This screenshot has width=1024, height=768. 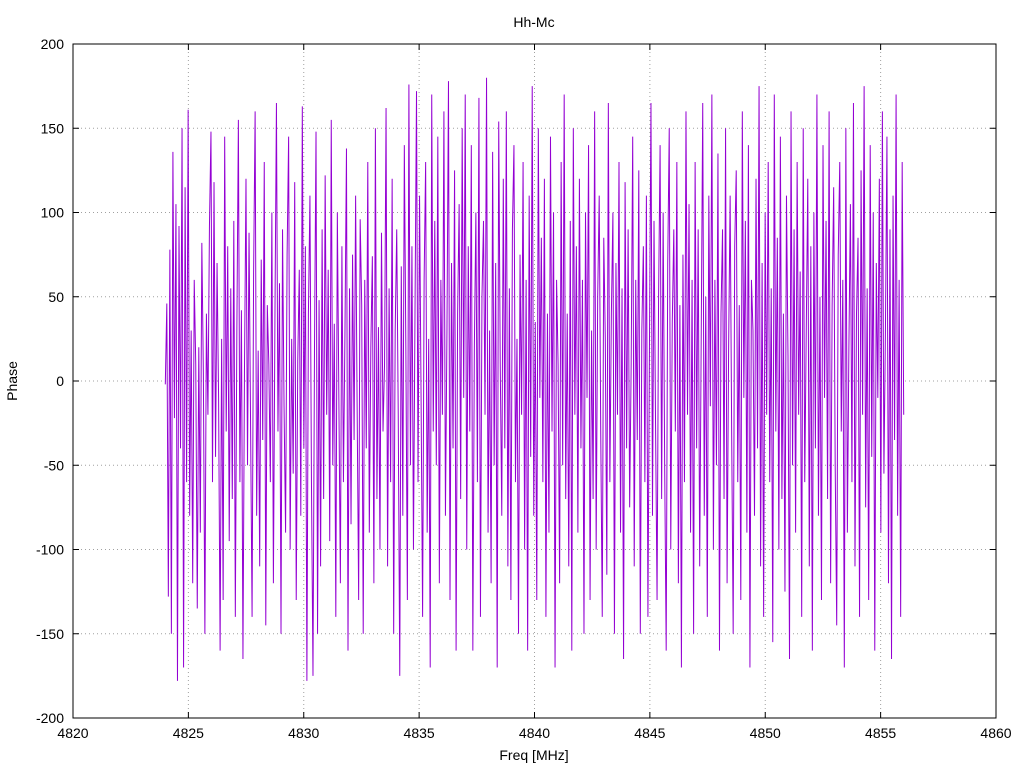 I want to click on x-tick-labels: 4820 4825 4830 4835 4840 4845 4850 4855 4860, so click(x=534, y=733).